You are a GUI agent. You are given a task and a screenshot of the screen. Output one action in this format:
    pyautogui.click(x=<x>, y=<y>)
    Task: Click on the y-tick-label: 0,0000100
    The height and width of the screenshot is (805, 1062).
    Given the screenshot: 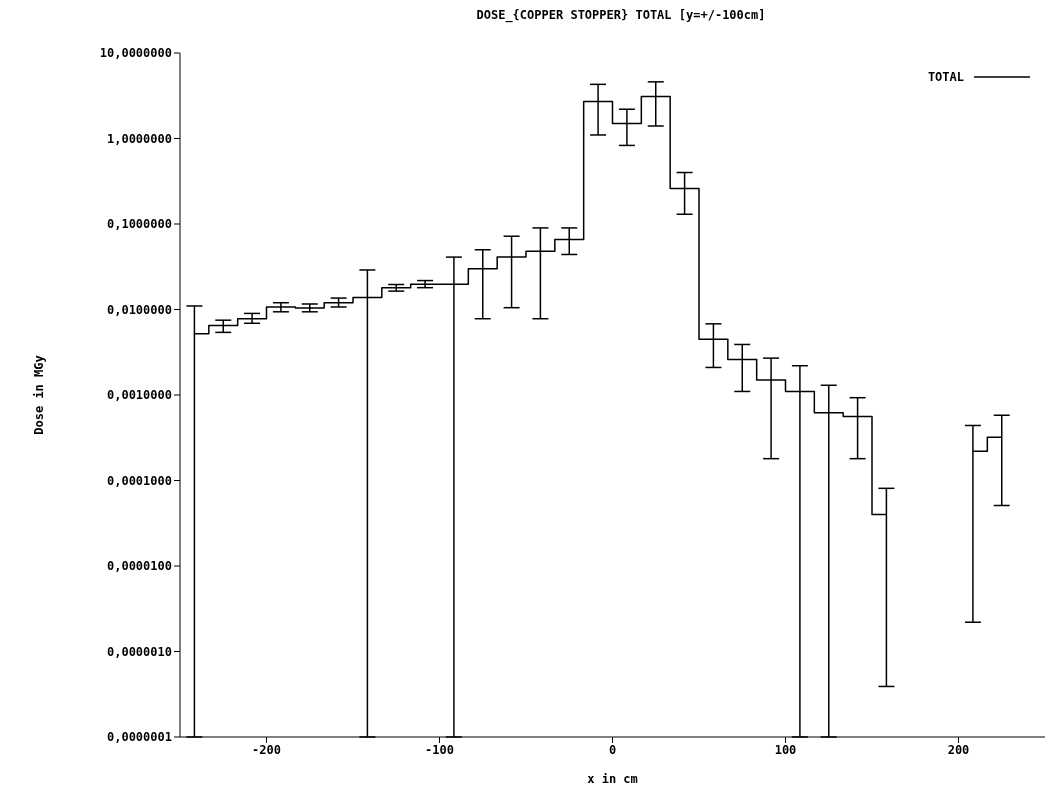 What is the action you would take?
    pyautogui.click(x=139, y=566)
    